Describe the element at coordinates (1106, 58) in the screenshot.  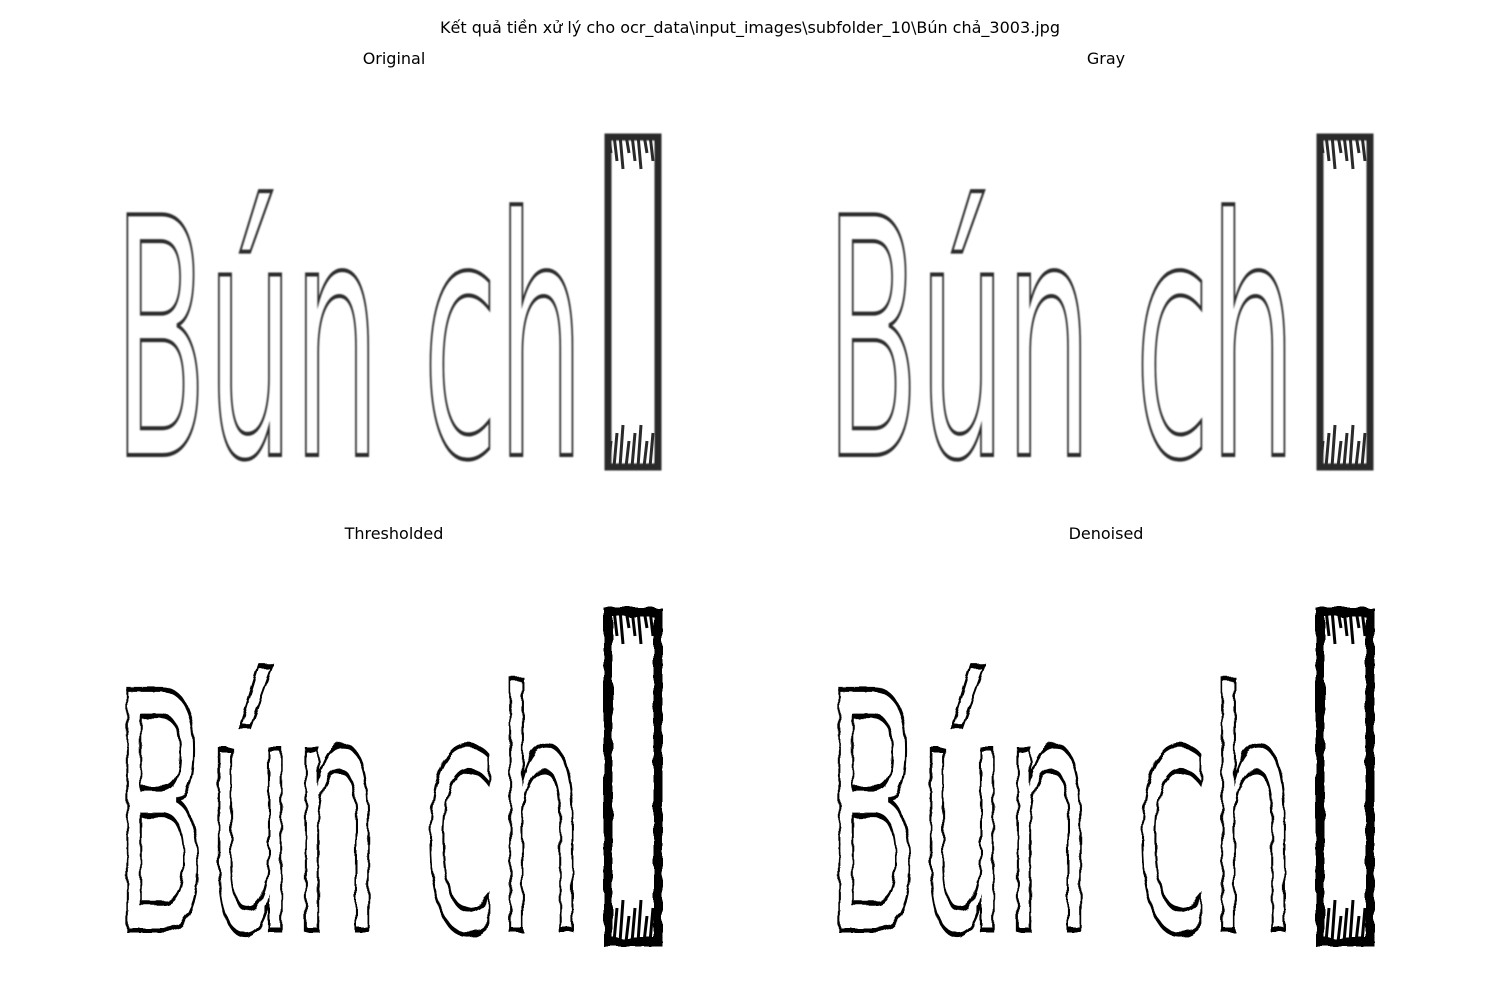
I see `panel-title-gray: Gray` at that location.